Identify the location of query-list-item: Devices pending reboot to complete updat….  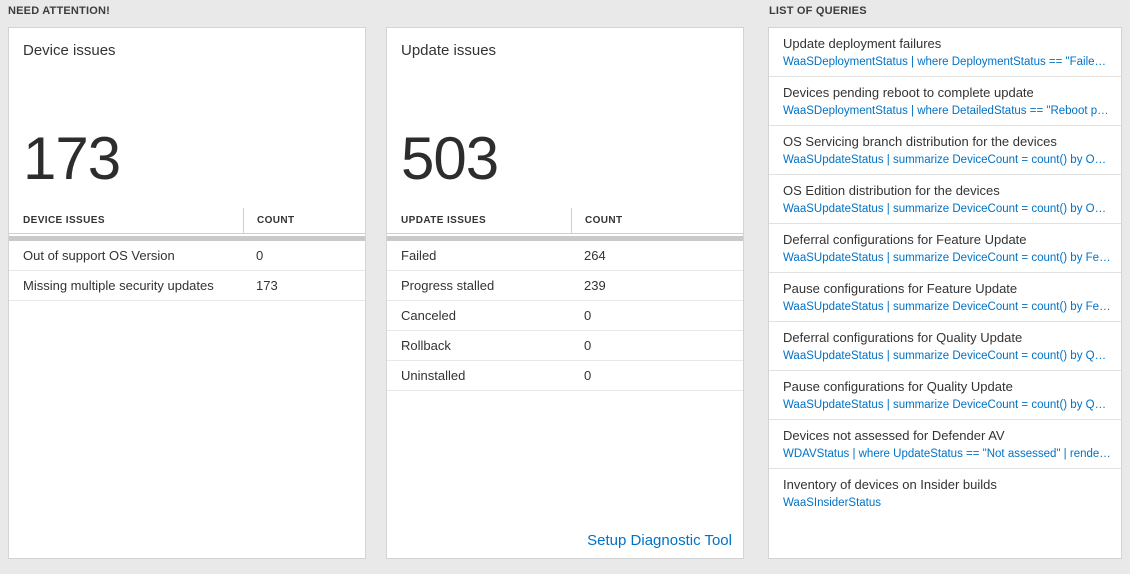
(945, 101).